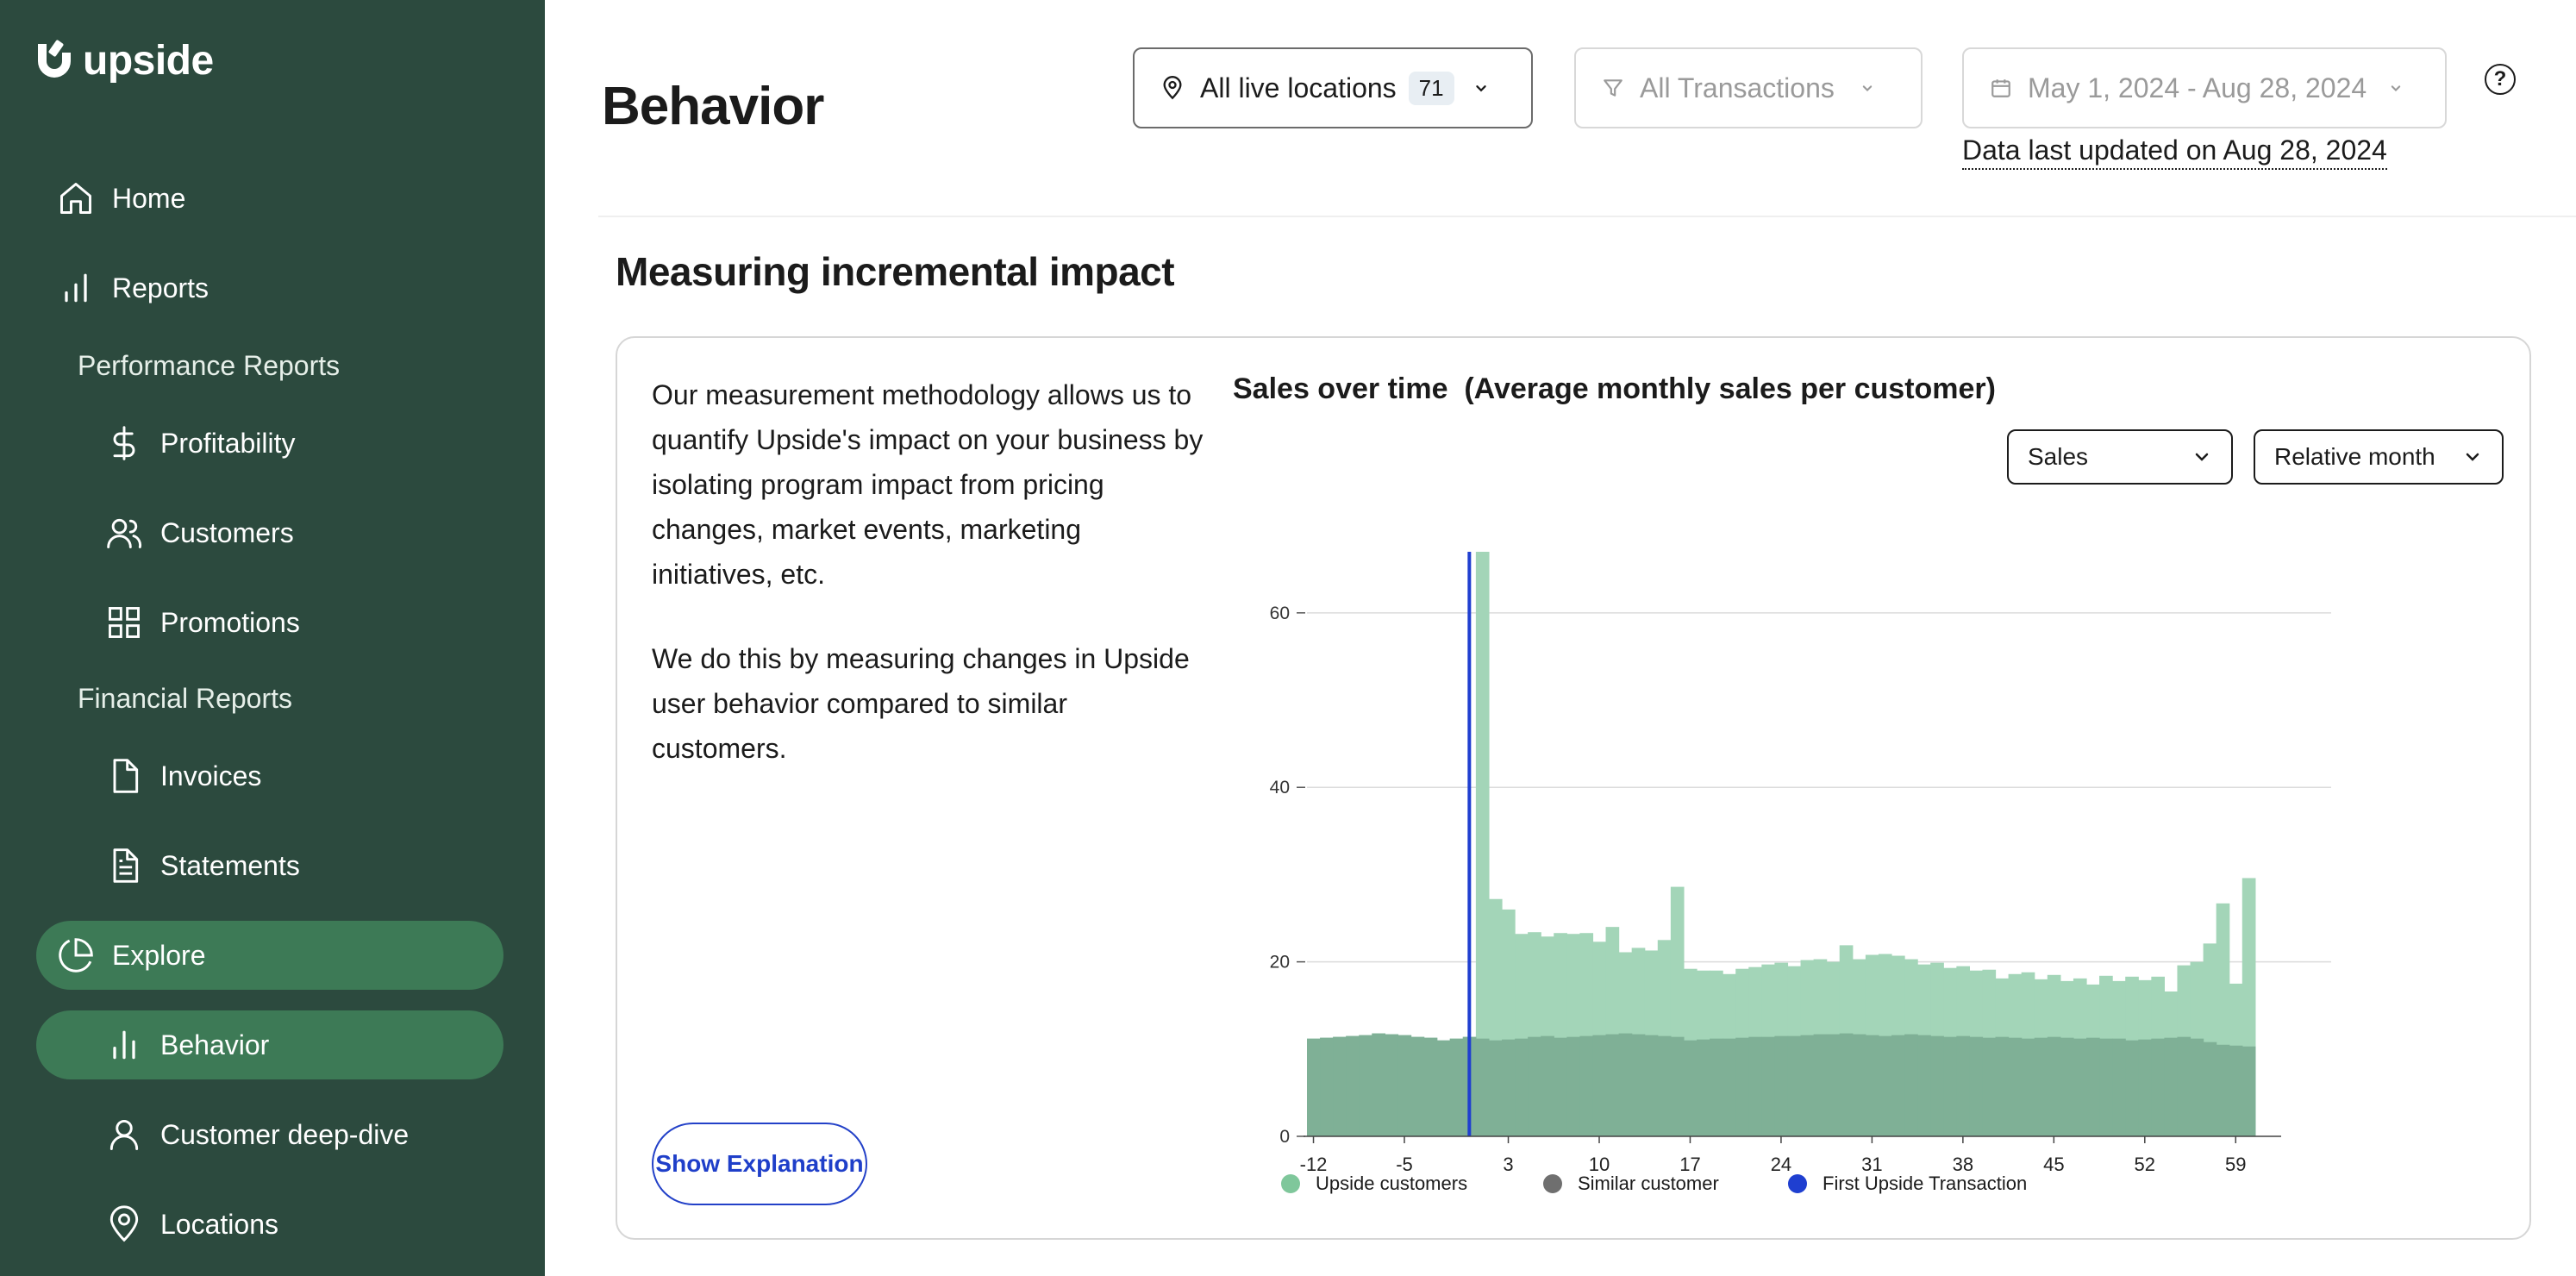  Describe the element at coordinates (1431, 88) in the screenshot. I see `locations-count-badge: 71` at that location.